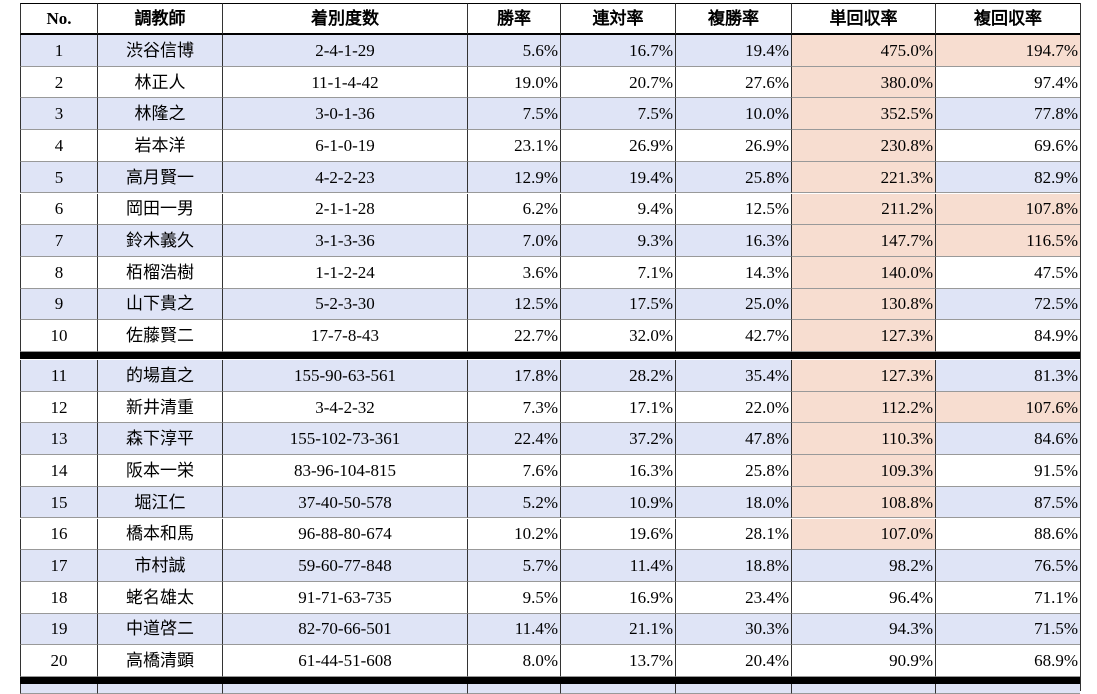 This screenshot has height=694, width=1097. What do you see at coordinates (1007, 407) in the screenshot?
I see `table-cell: 107.6%` at bounding box center [1007, 407].